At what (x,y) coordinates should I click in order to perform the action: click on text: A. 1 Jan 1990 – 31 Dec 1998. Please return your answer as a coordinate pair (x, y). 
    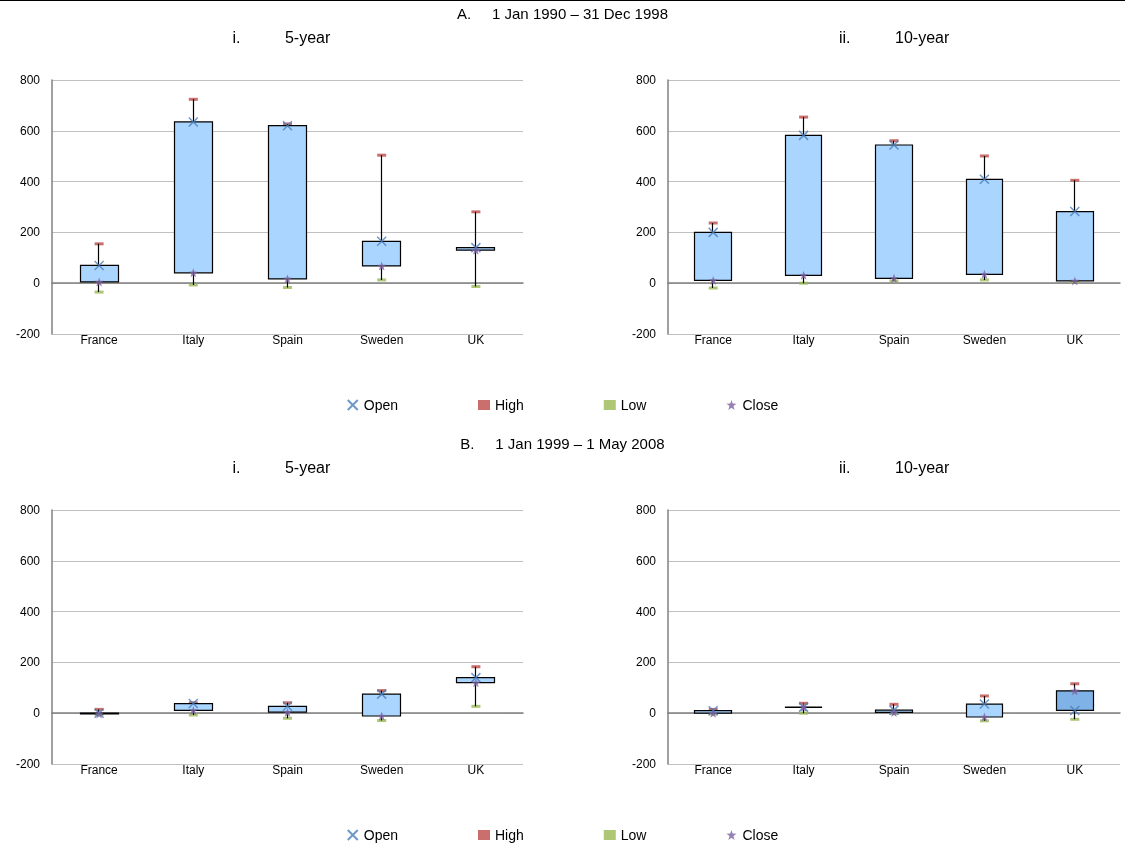
    Looking at the image, I should click on (562, 13).